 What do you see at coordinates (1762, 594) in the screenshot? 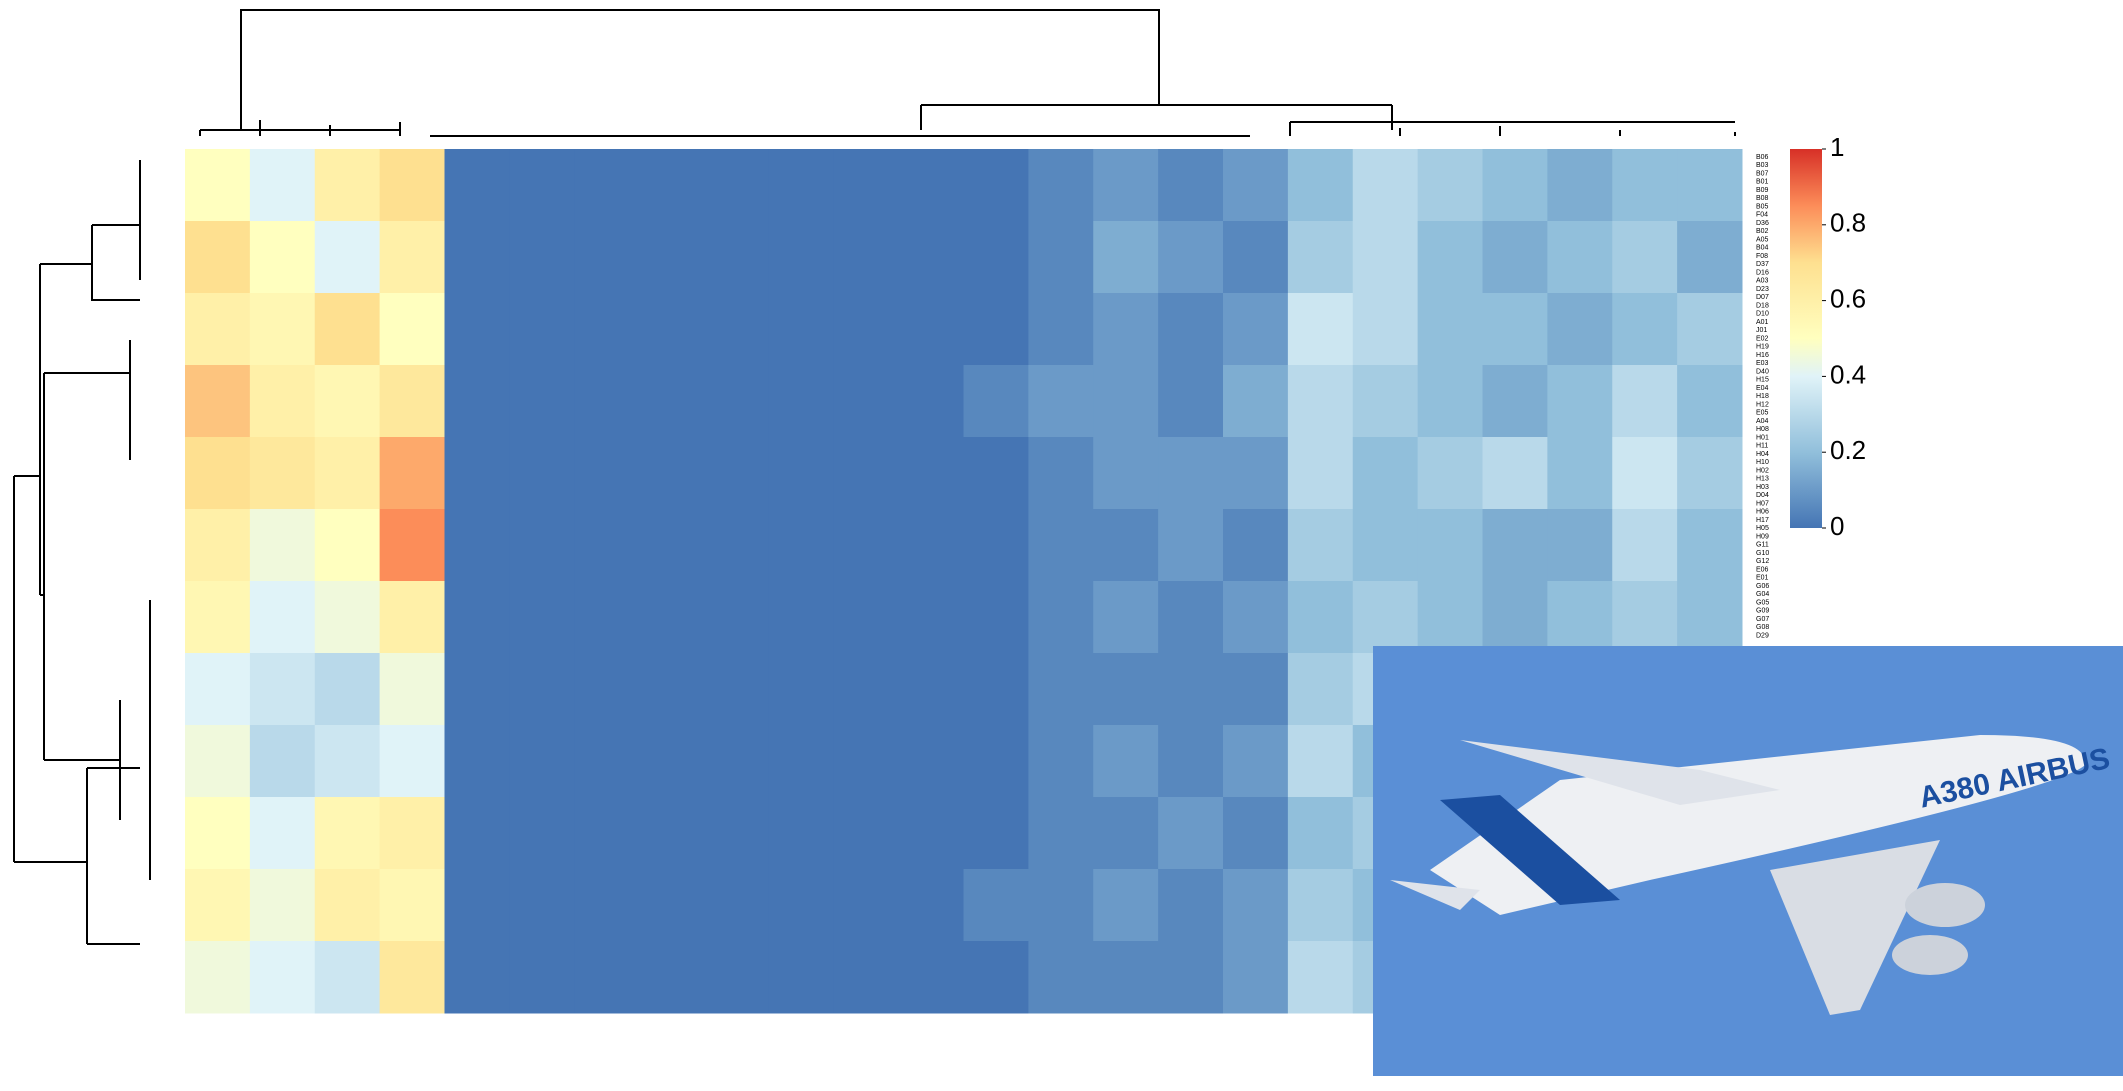
I see `row-label: G04` at bounding box center [1762, 594].